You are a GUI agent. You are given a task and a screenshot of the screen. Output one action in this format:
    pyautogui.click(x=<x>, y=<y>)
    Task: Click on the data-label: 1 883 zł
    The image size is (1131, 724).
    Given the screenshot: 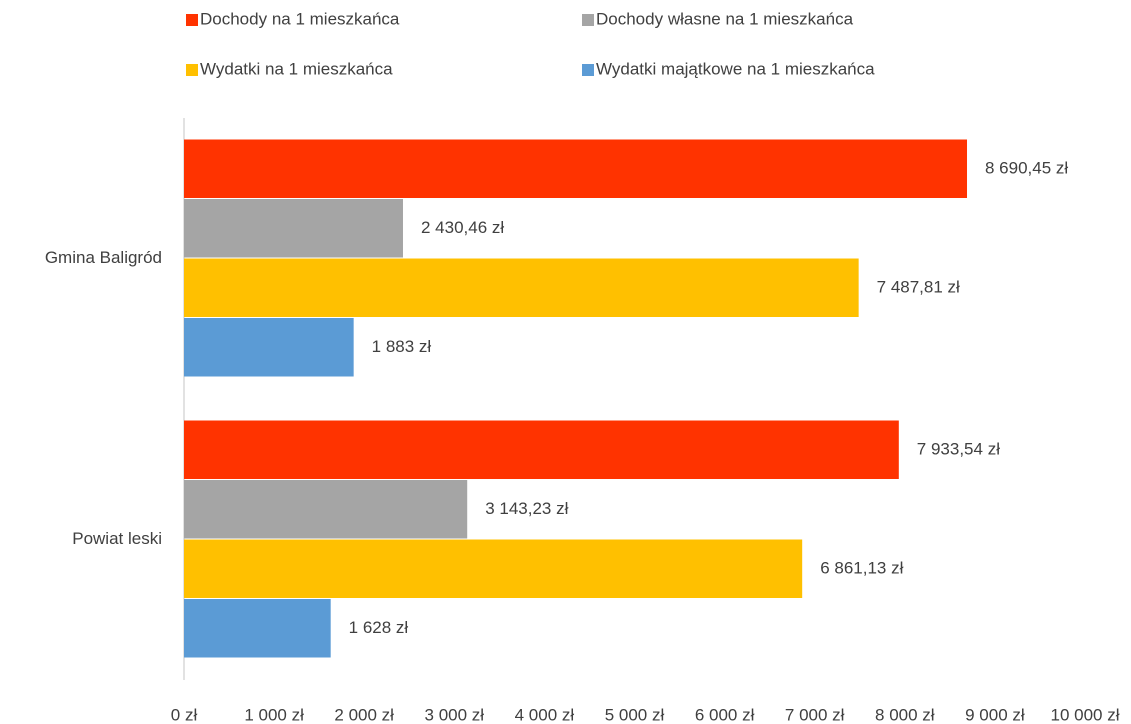 What is the action you would take?
    pyautogui.click(x=402, y=346)
    